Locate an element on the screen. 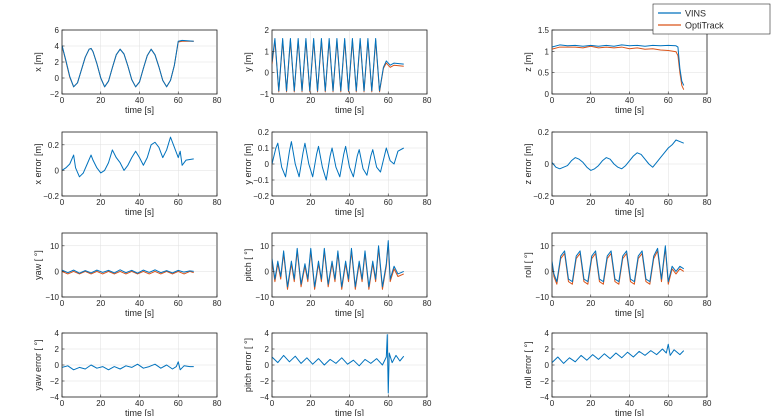 The image size is (773, 416). subplot-pitch-error: 0 20 40 60 80 −4 −2 0 2 4 time [s] pitch error [ °] is located at coordinates (337, 372).